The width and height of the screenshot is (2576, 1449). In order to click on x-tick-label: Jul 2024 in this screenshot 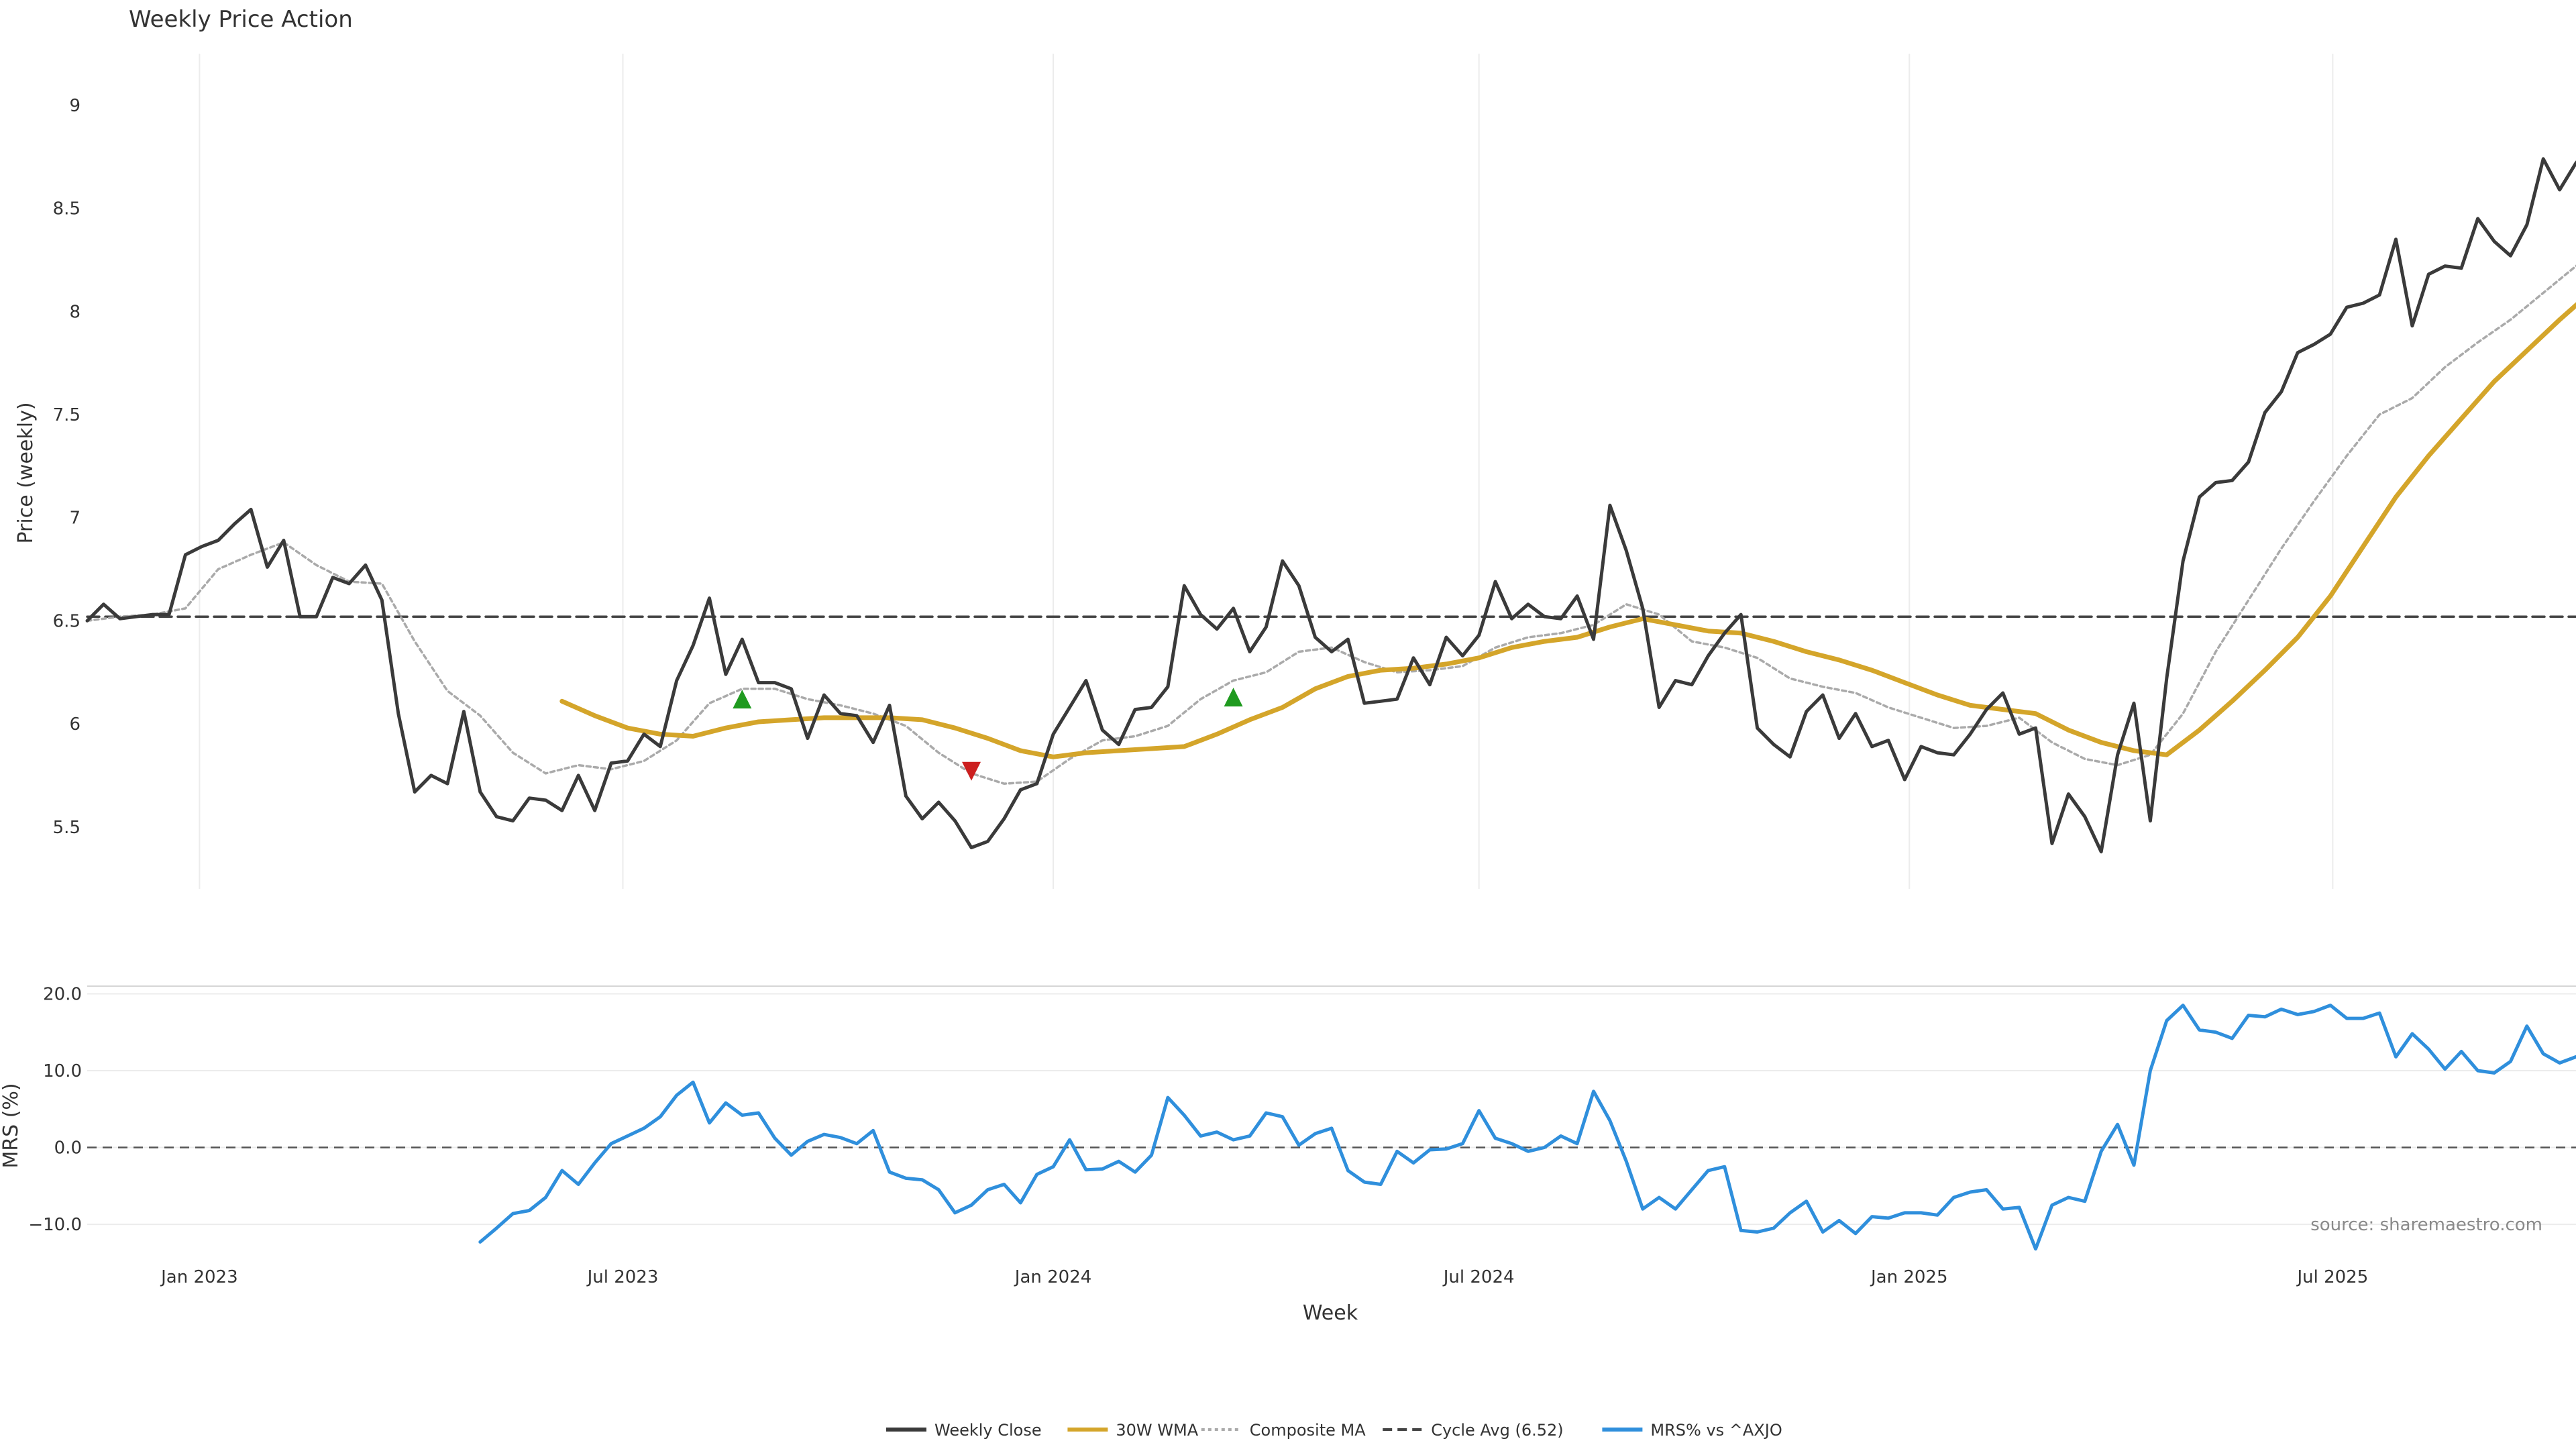, I will do `click(1478, 1277)`.